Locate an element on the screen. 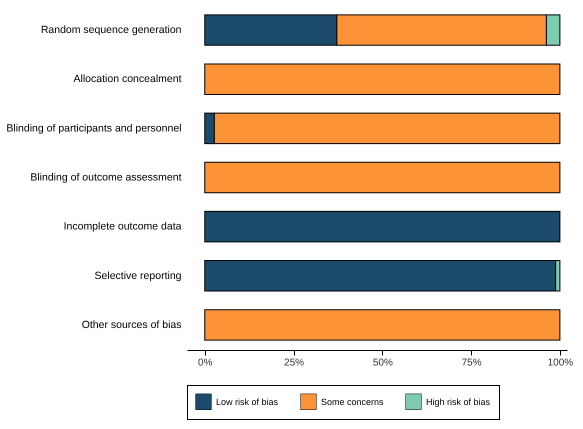 This screenshot has height=429, width=583. legend-label: High risk of bias is located at coordinates (458, 401).